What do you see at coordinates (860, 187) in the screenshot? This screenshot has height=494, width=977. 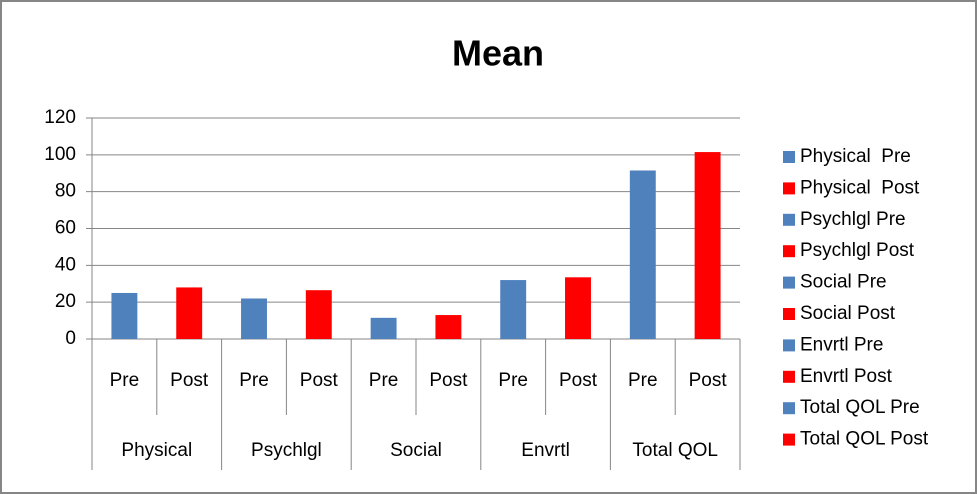 I see `legend-label: Physical Post` at bounding box center [860, 187].